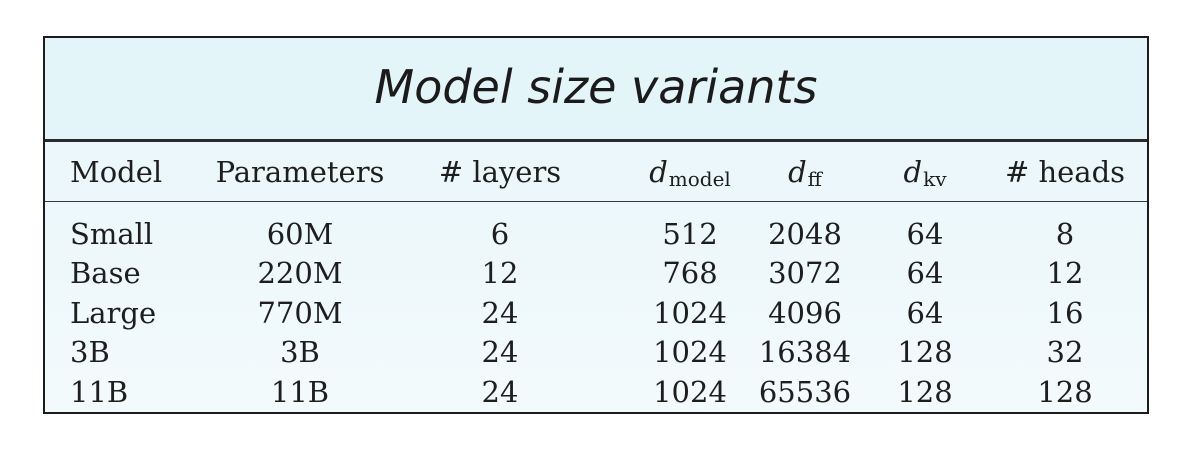 This screenshot has height=462, width=1200. Describe the element at coordinates (90, 352) in the screenshot. I see `cell-model: 3B` at that location.